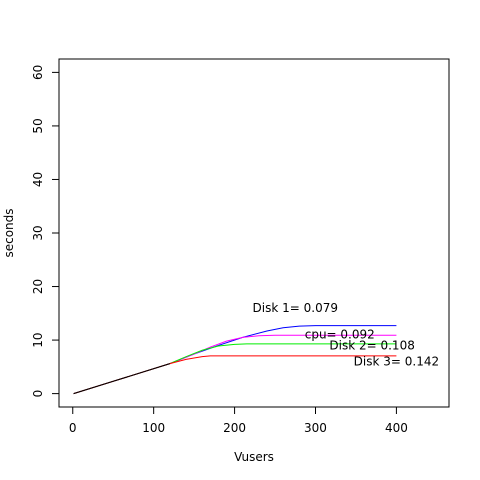 This screenshot has width=480, height=480. I want to click on y-axis-label: seconds, so click(9, 232).